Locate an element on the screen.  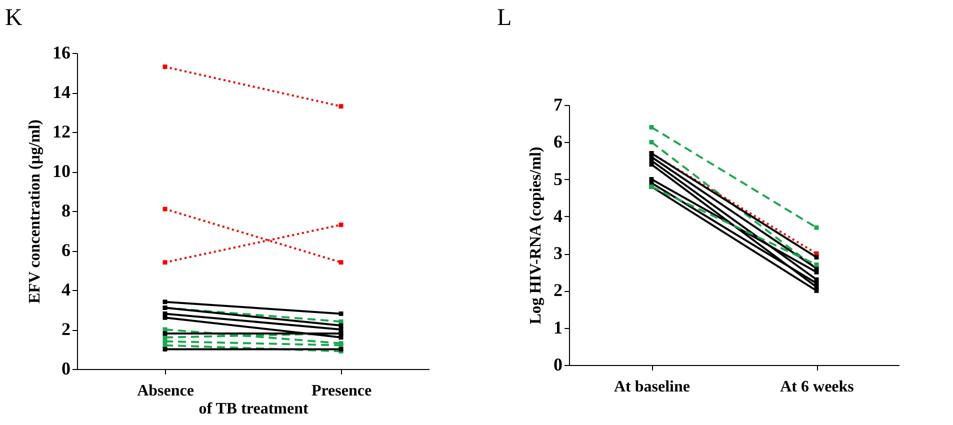
chart-title: K is located at coordinates (14, 18).